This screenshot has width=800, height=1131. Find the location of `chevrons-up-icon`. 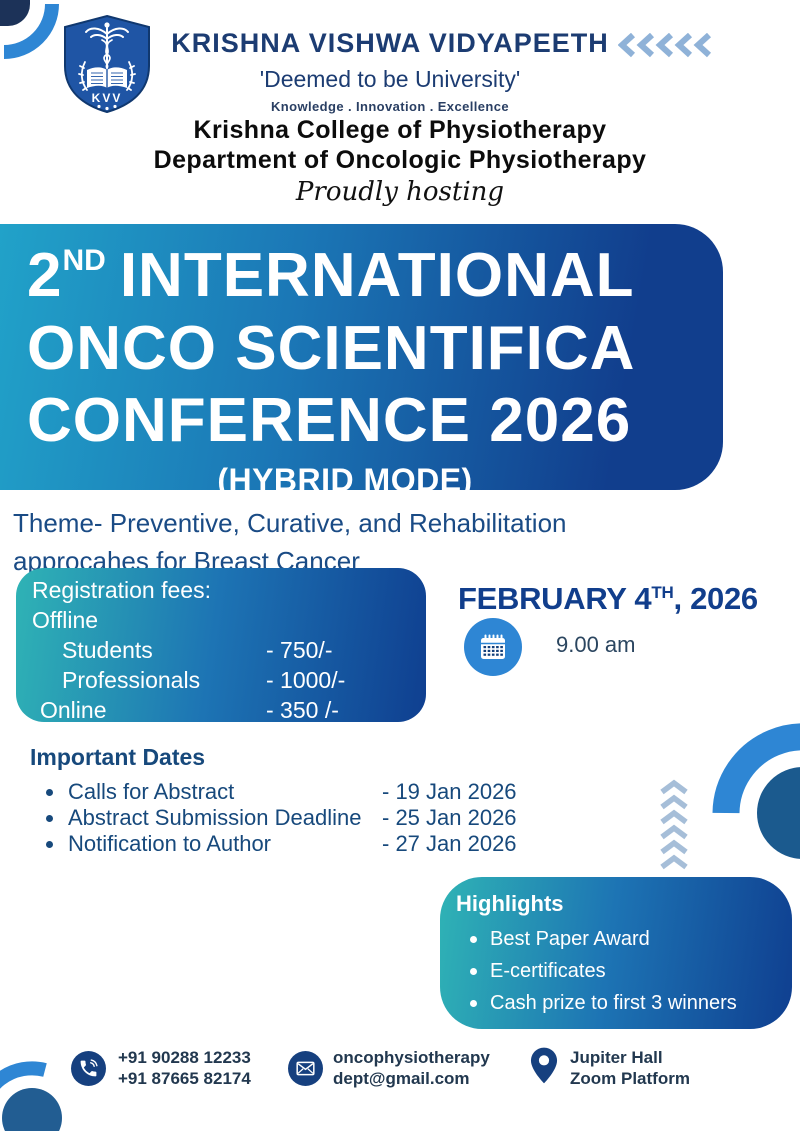

chevrons-up-icon is located at coordinates (674, 824).